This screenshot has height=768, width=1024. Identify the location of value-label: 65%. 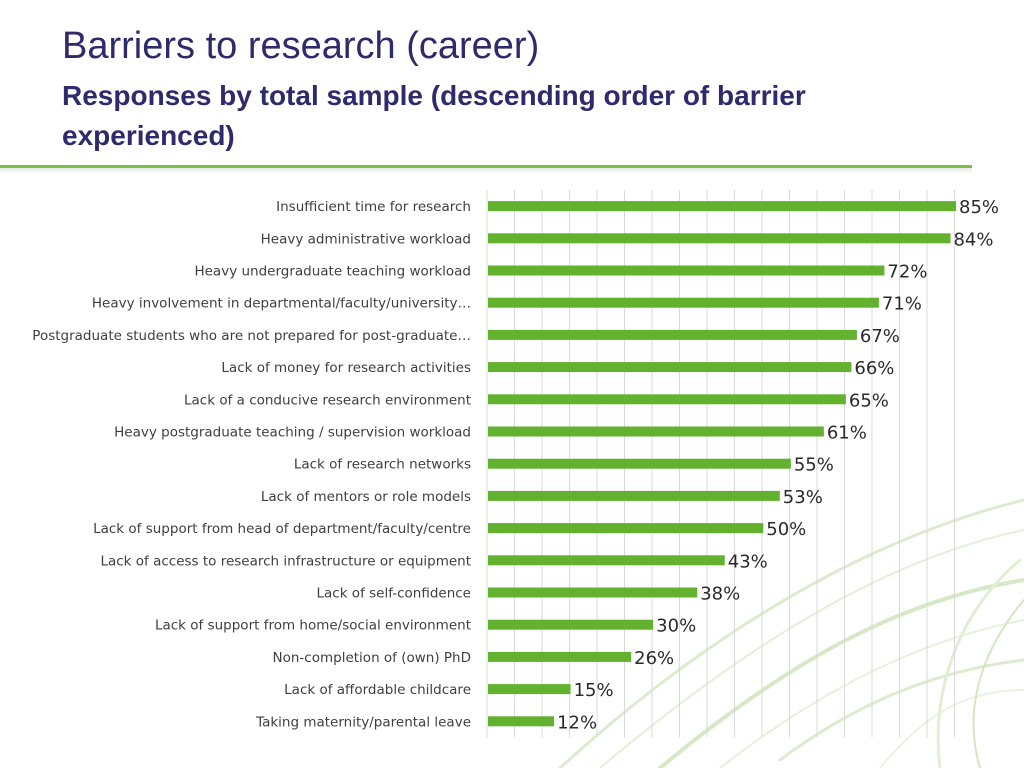
(869, 400).